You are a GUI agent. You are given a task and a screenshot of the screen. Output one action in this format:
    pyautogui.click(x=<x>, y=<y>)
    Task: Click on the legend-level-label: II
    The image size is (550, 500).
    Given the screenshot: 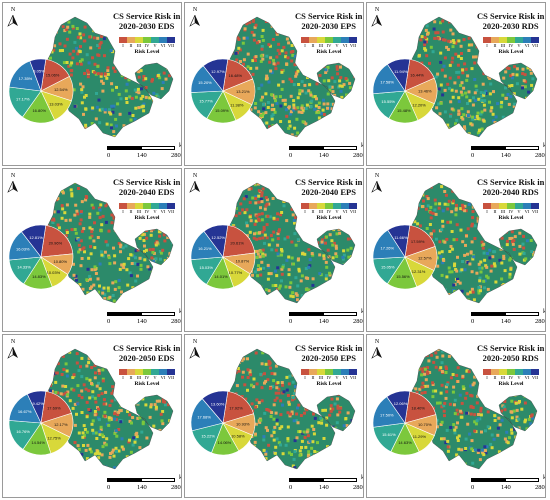 What is the action you would take?
    pyautogui.click(x=495, y=45)
    